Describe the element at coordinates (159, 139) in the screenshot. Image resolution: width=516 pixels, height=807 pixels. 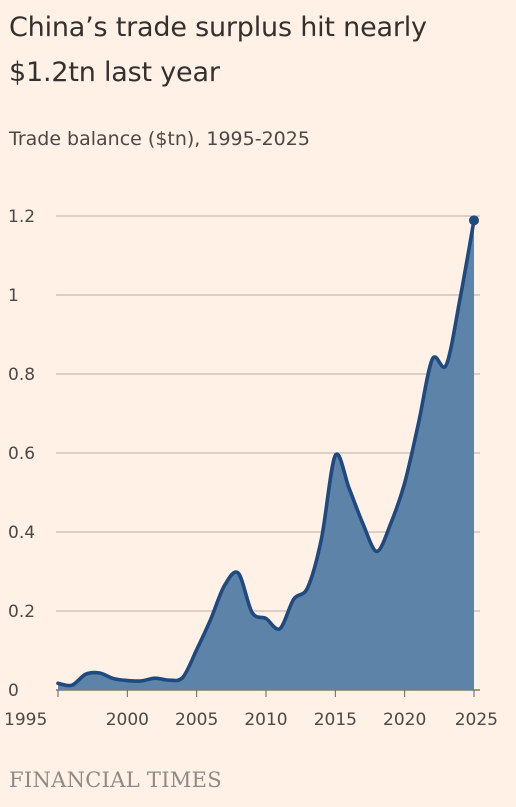
I see `chart-subtitle: Trade balance ($tn), 1995-2025` at that location.